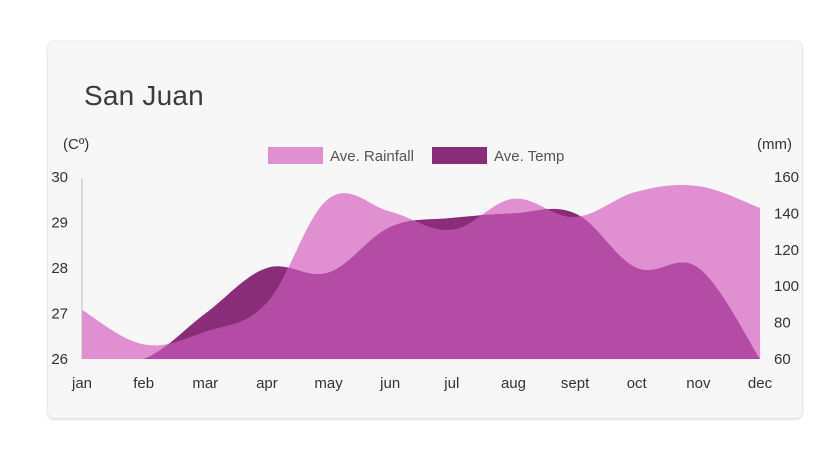 The image size is (830, 474). I want to click on x-tick-label: mar, so click(205, 383).